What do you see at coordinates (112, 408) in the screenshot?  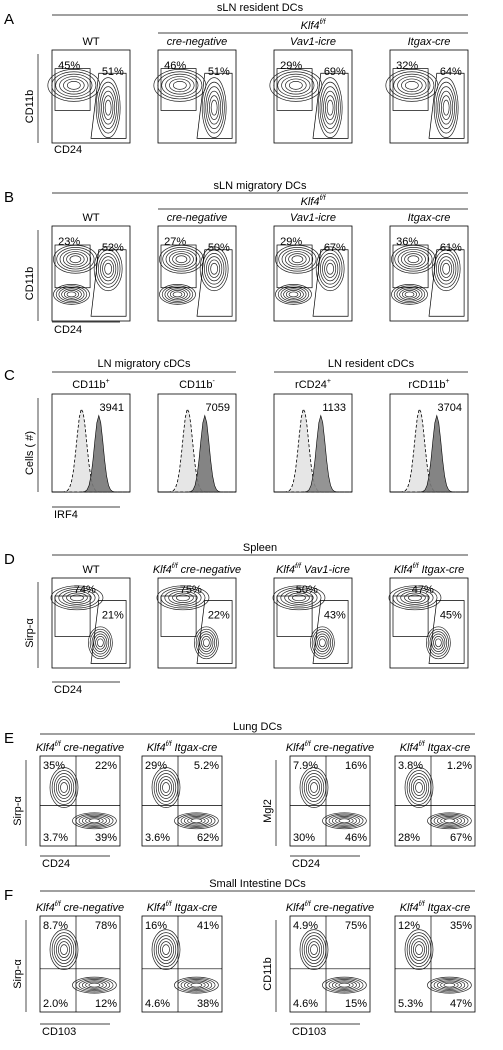 I see `mfi-value: 3941` at bounding box center [112, 408].